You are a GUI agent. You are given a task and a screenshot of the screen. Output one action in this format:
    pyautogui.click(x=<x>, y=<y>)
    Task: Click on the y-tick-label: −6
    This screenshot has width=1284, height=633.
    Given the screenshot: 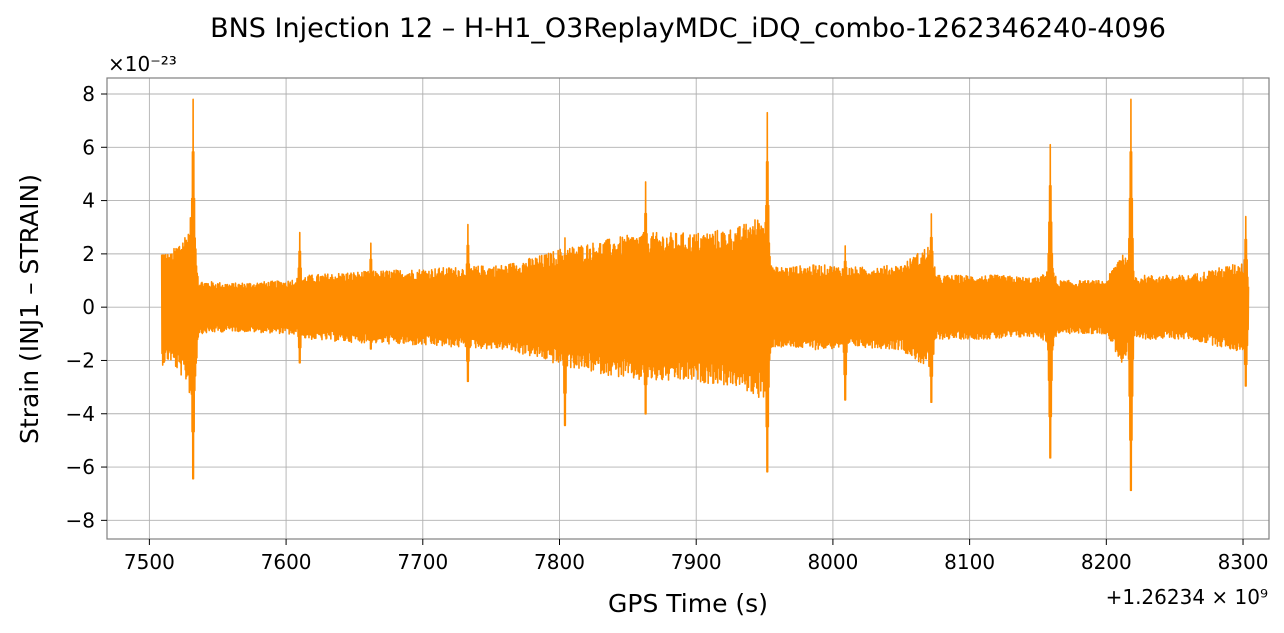 What is the action you would take?
    pyautogui.click(x=80, y=467)
    